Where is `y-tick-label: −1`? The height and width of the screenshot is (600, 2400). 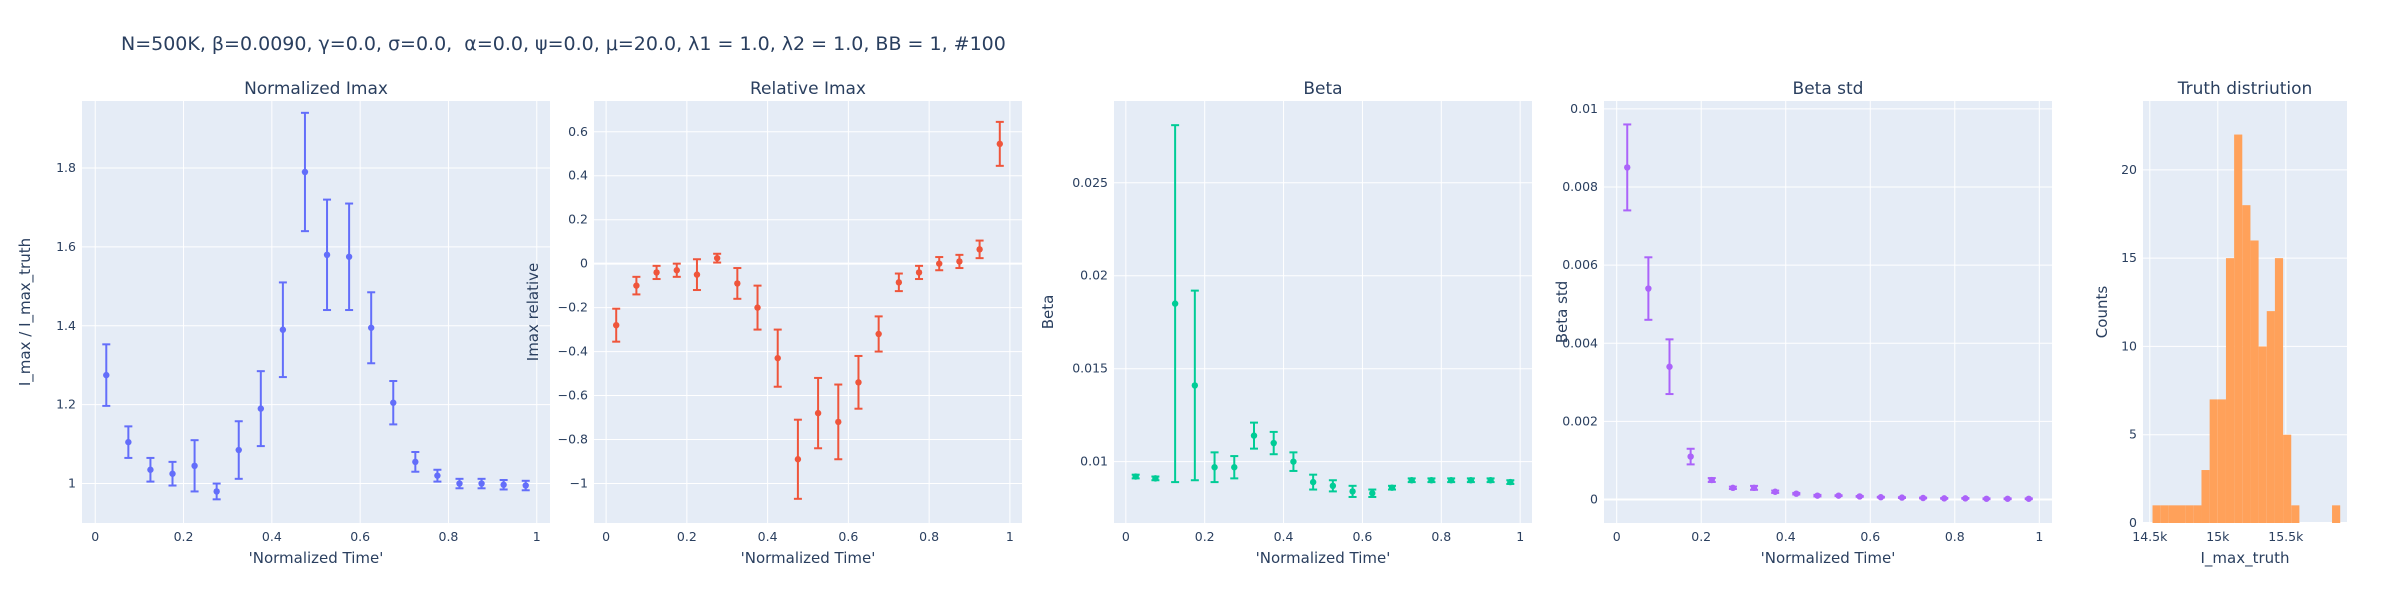 y-tick-label: −1 is located at coordinates (579, 482).